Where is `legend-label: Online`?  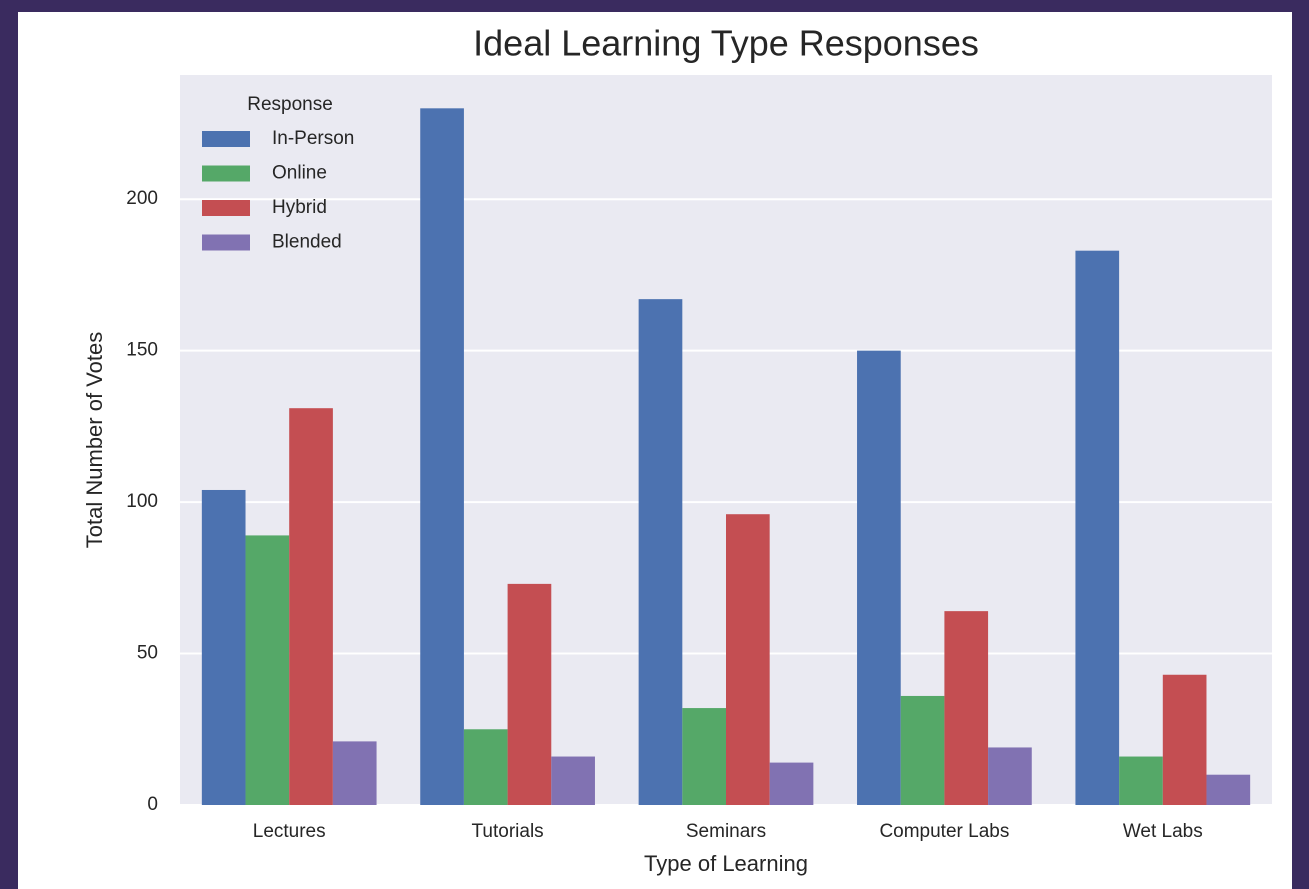
legend-label: Online is located at coordinates (299, 173).